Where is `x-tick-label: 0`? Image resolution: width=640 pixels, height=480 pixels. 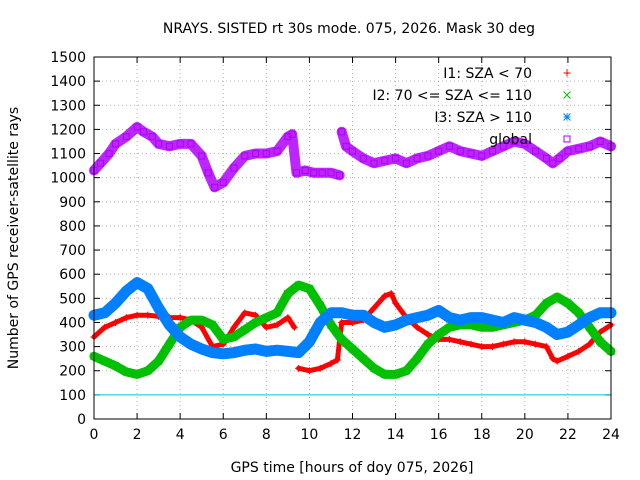 x-tick-label: 0 is located at coordinates (94, 435).